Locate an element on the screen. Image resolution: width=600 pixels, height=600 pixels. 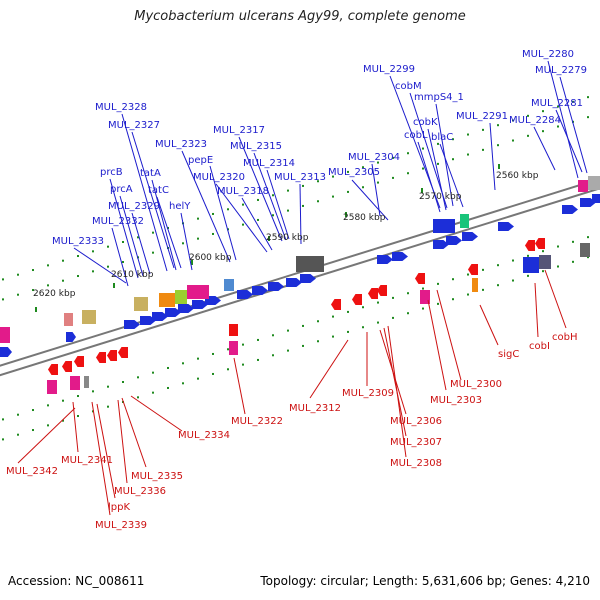
gene-label: cobM is located at coordinates (408, 86).